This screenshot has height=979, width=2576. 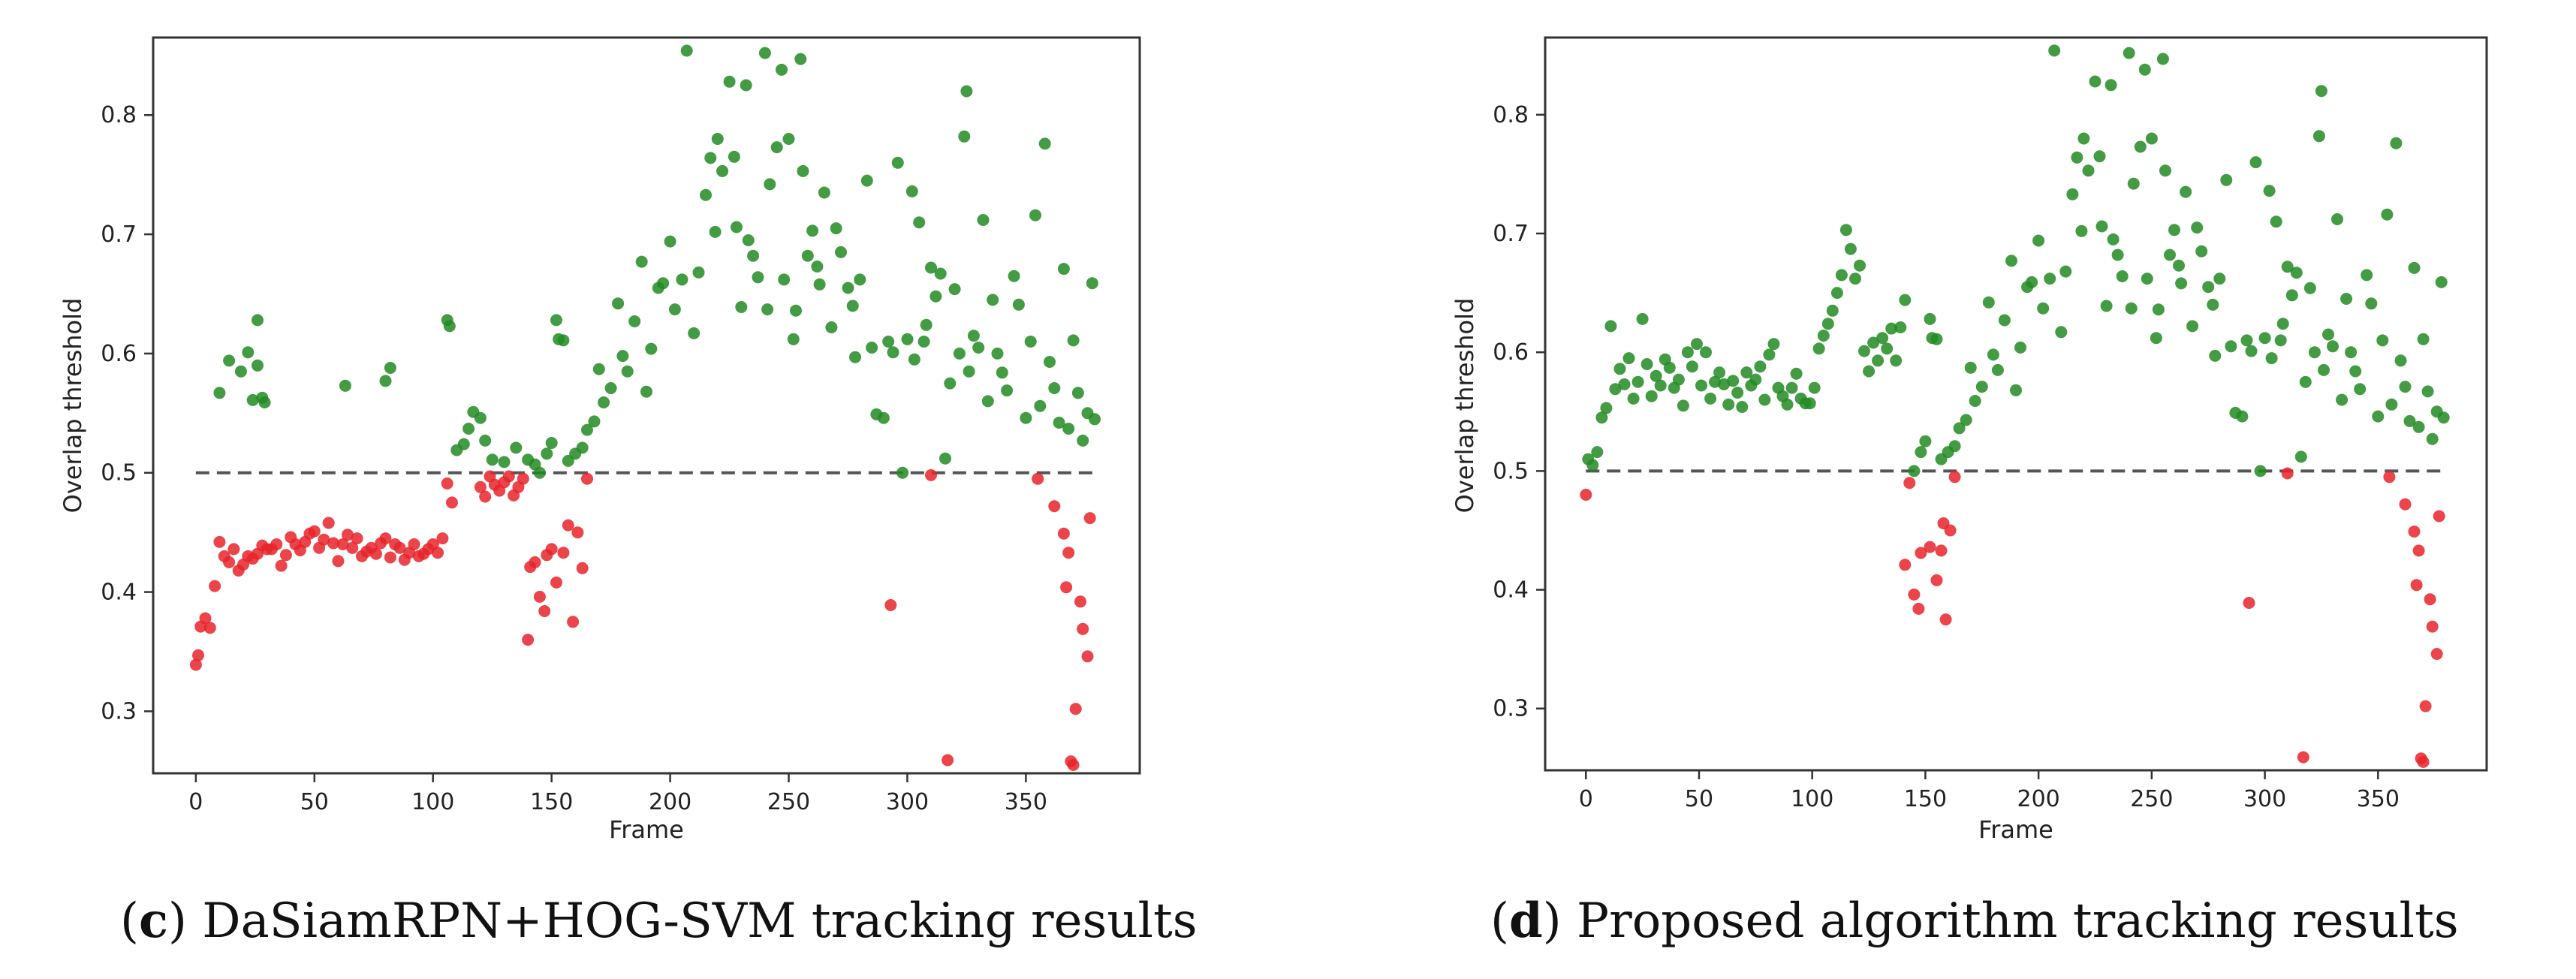 What do you see at coordinates (1511, 115) in the screenshot?
I see `y-tick-label: 0.8` at bounding box center [1511, 115].